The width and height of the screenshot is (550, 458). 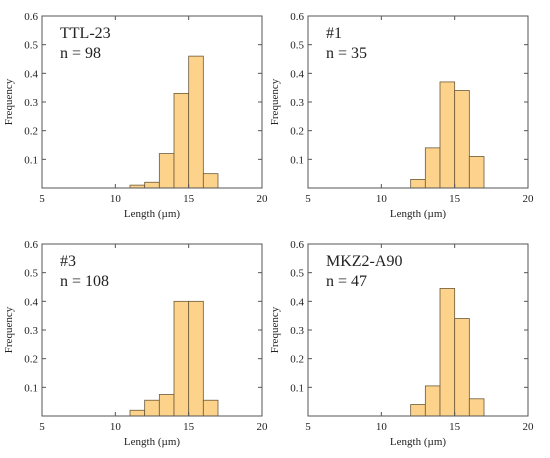 What do you see at coordinates (68, 261) in the screenshot?
I see `sample-name: #3` at bounding box center [68, 261].